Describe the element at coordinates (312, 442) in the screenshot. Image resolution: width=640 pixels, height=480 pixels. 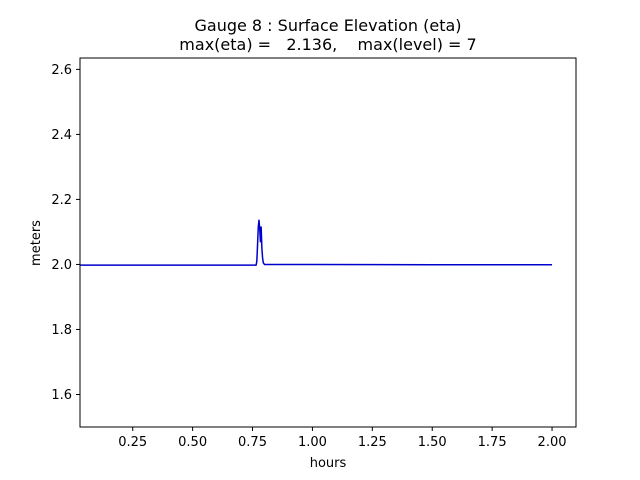
I see `x-tick-label: 1.00` at that location.